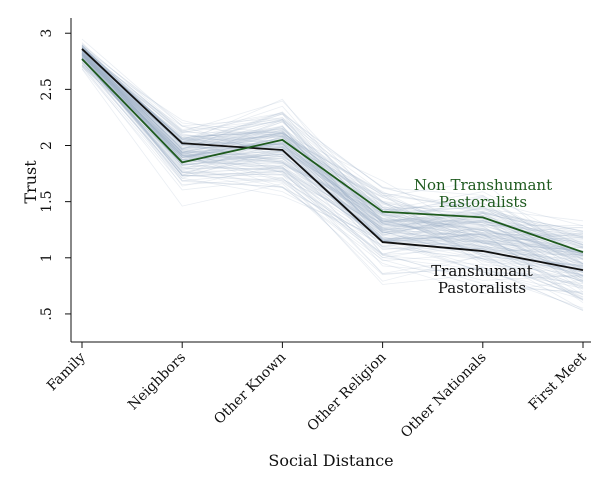  I want to click on series-annotation: Non Transhumant Pastoralists, so click(483, 193).